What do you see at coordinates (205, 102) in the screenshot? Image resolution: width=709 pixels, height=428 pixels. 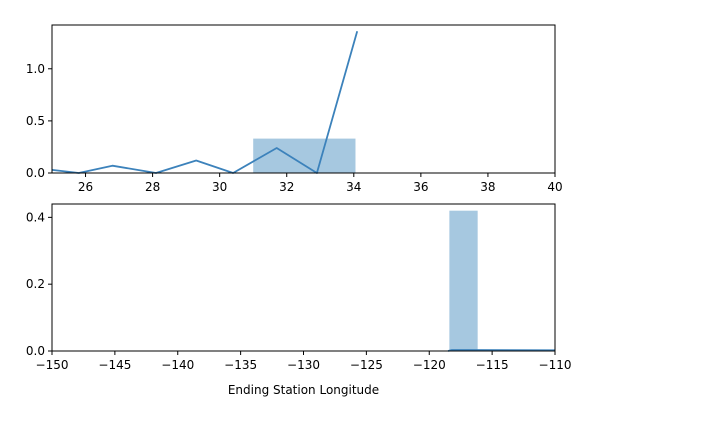 I see `density-line` at bounding box center [205, 102].